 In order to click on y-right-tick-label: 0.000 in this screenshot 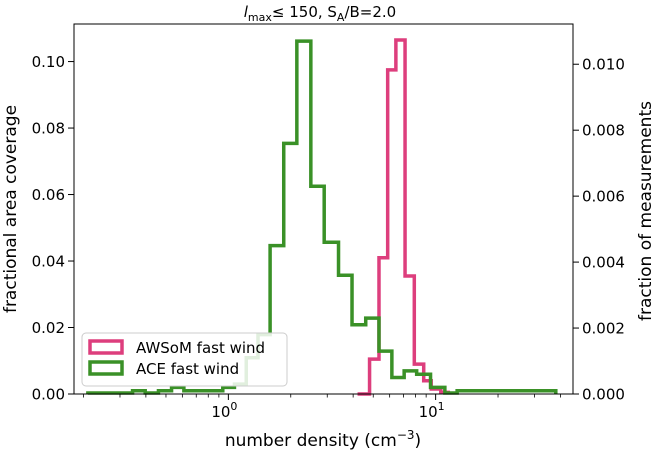, I will do `click(603, 395)`.